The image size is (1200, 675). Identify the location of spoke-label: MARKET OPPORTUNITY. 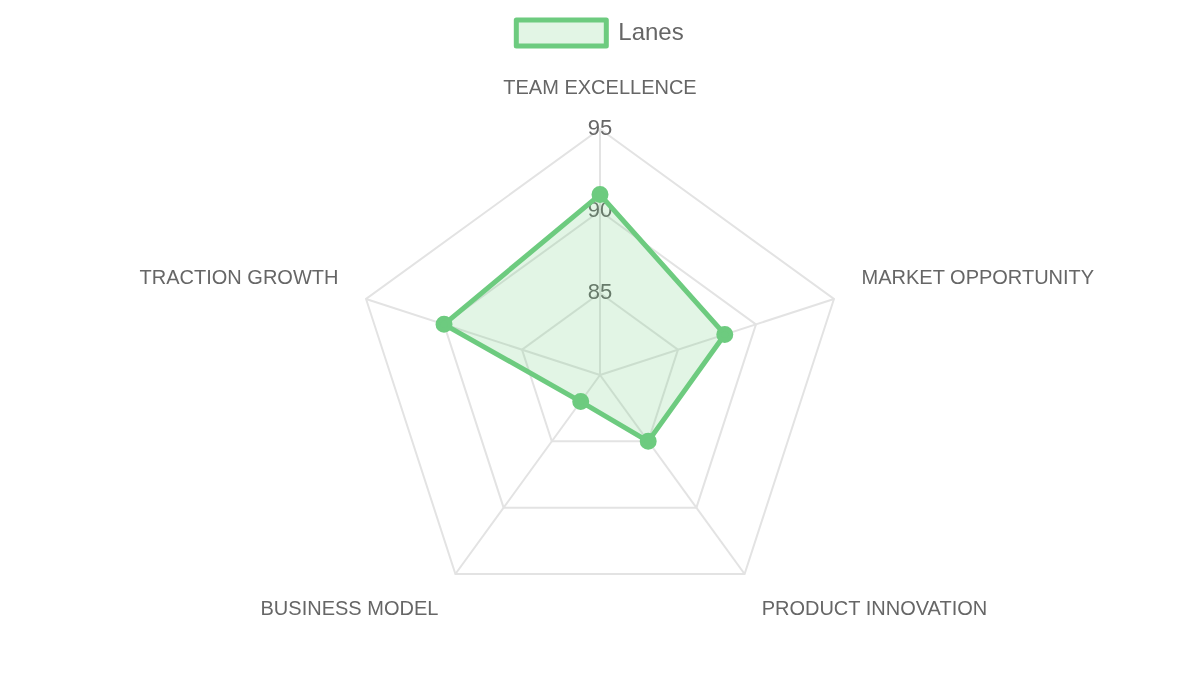
(978, 276).